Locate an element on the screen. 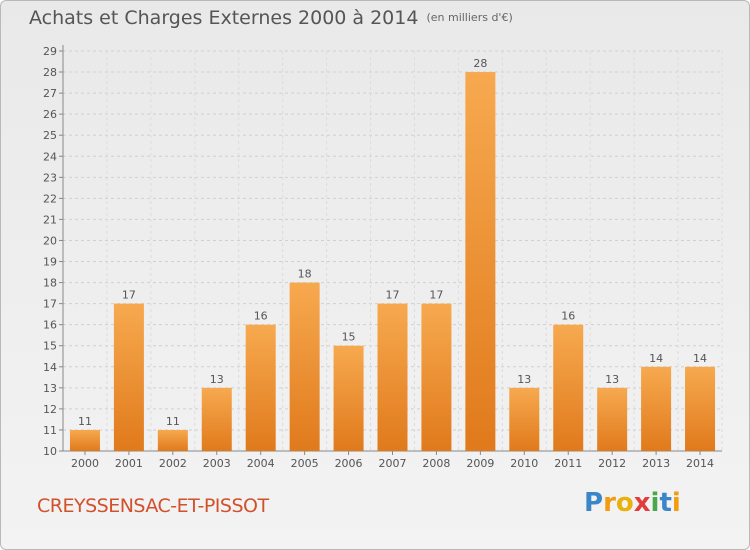 This screenshot has width=750, height=550. bar-2000 is located at coordinates (84, 440).